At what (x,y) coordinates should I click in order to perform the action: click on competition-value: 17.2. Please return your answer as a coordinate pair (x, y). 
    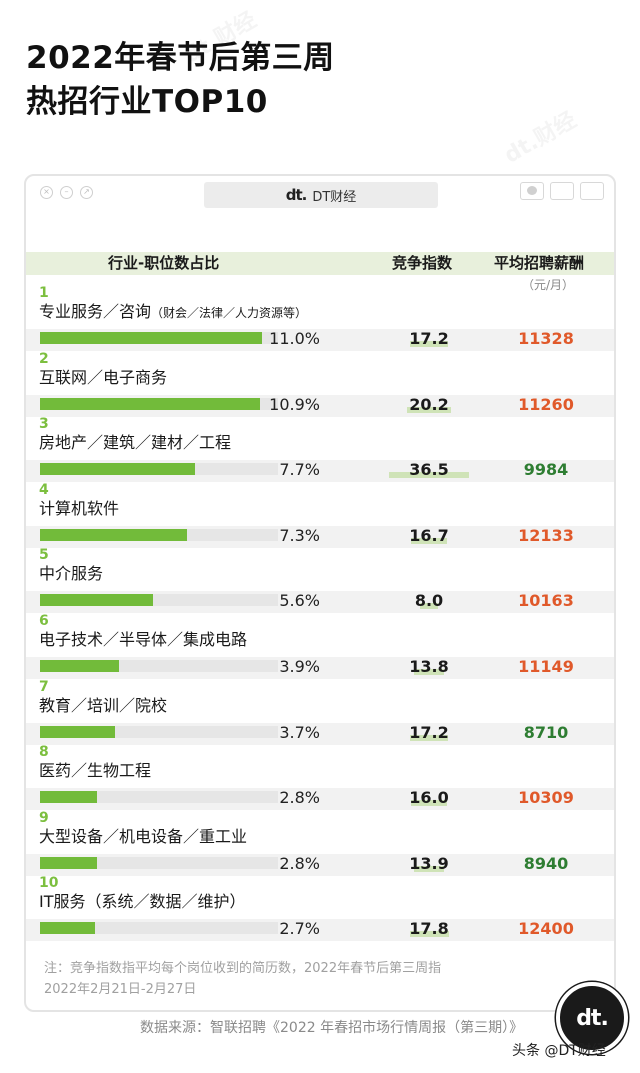
    Looking at the image, I should click on (429, 732).